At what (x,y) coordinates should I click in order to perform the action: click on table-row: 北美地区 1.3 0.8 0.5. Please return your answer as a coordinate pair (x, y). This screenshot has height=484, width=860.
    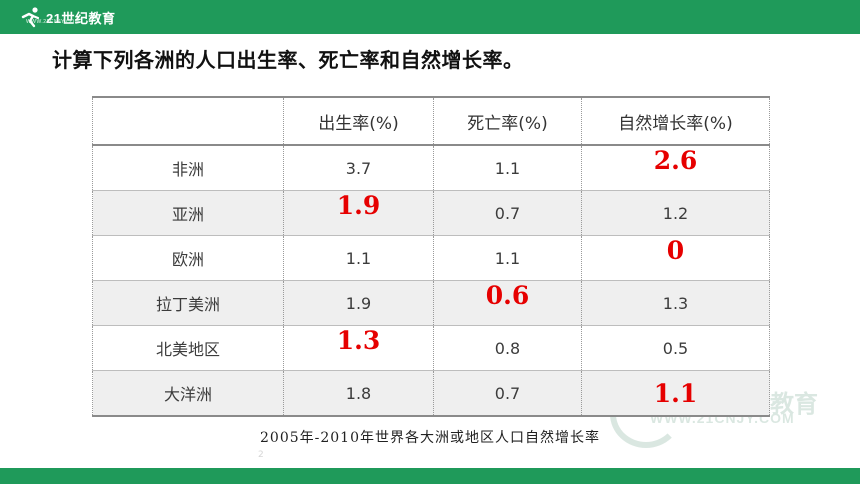
    Looking at the image, I should click on (431, 348).